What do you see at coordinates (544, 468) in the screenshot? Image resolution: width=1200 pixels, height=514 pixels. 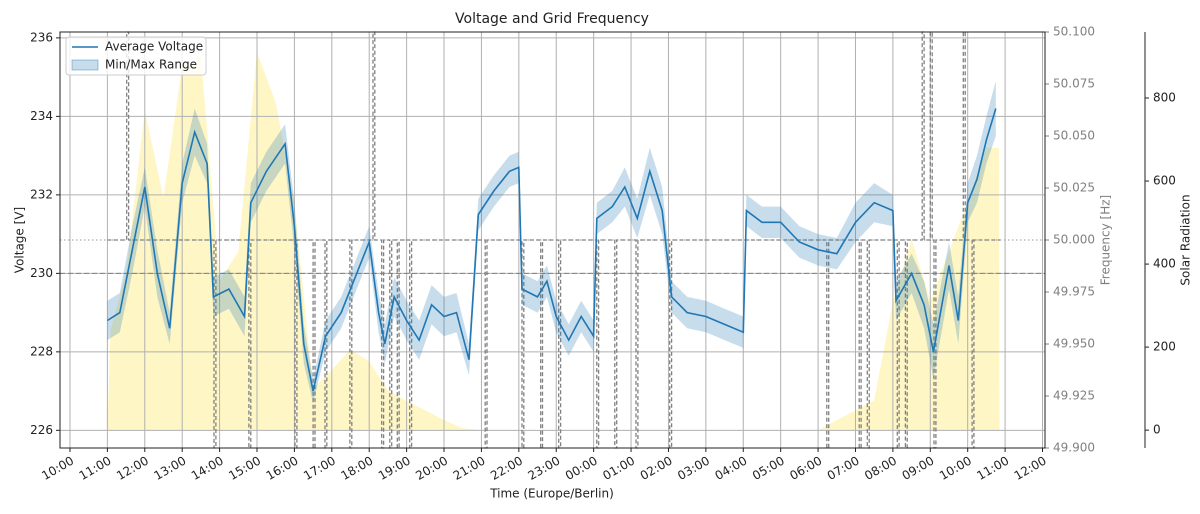 I see `x-tick-label: 23:00` at bounding box center [544, 468].